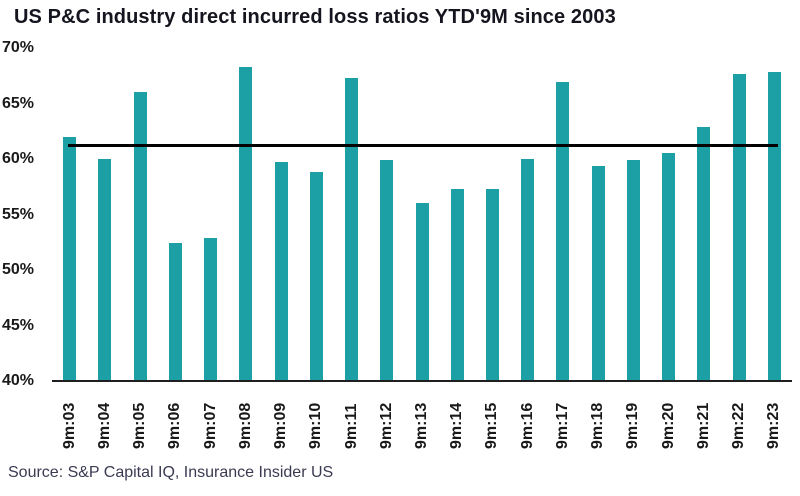  What do you see at coordinates (668, 425) in the screenshot?
I see `x-tick-label: 9m:20` at bounding box center [668, 425].